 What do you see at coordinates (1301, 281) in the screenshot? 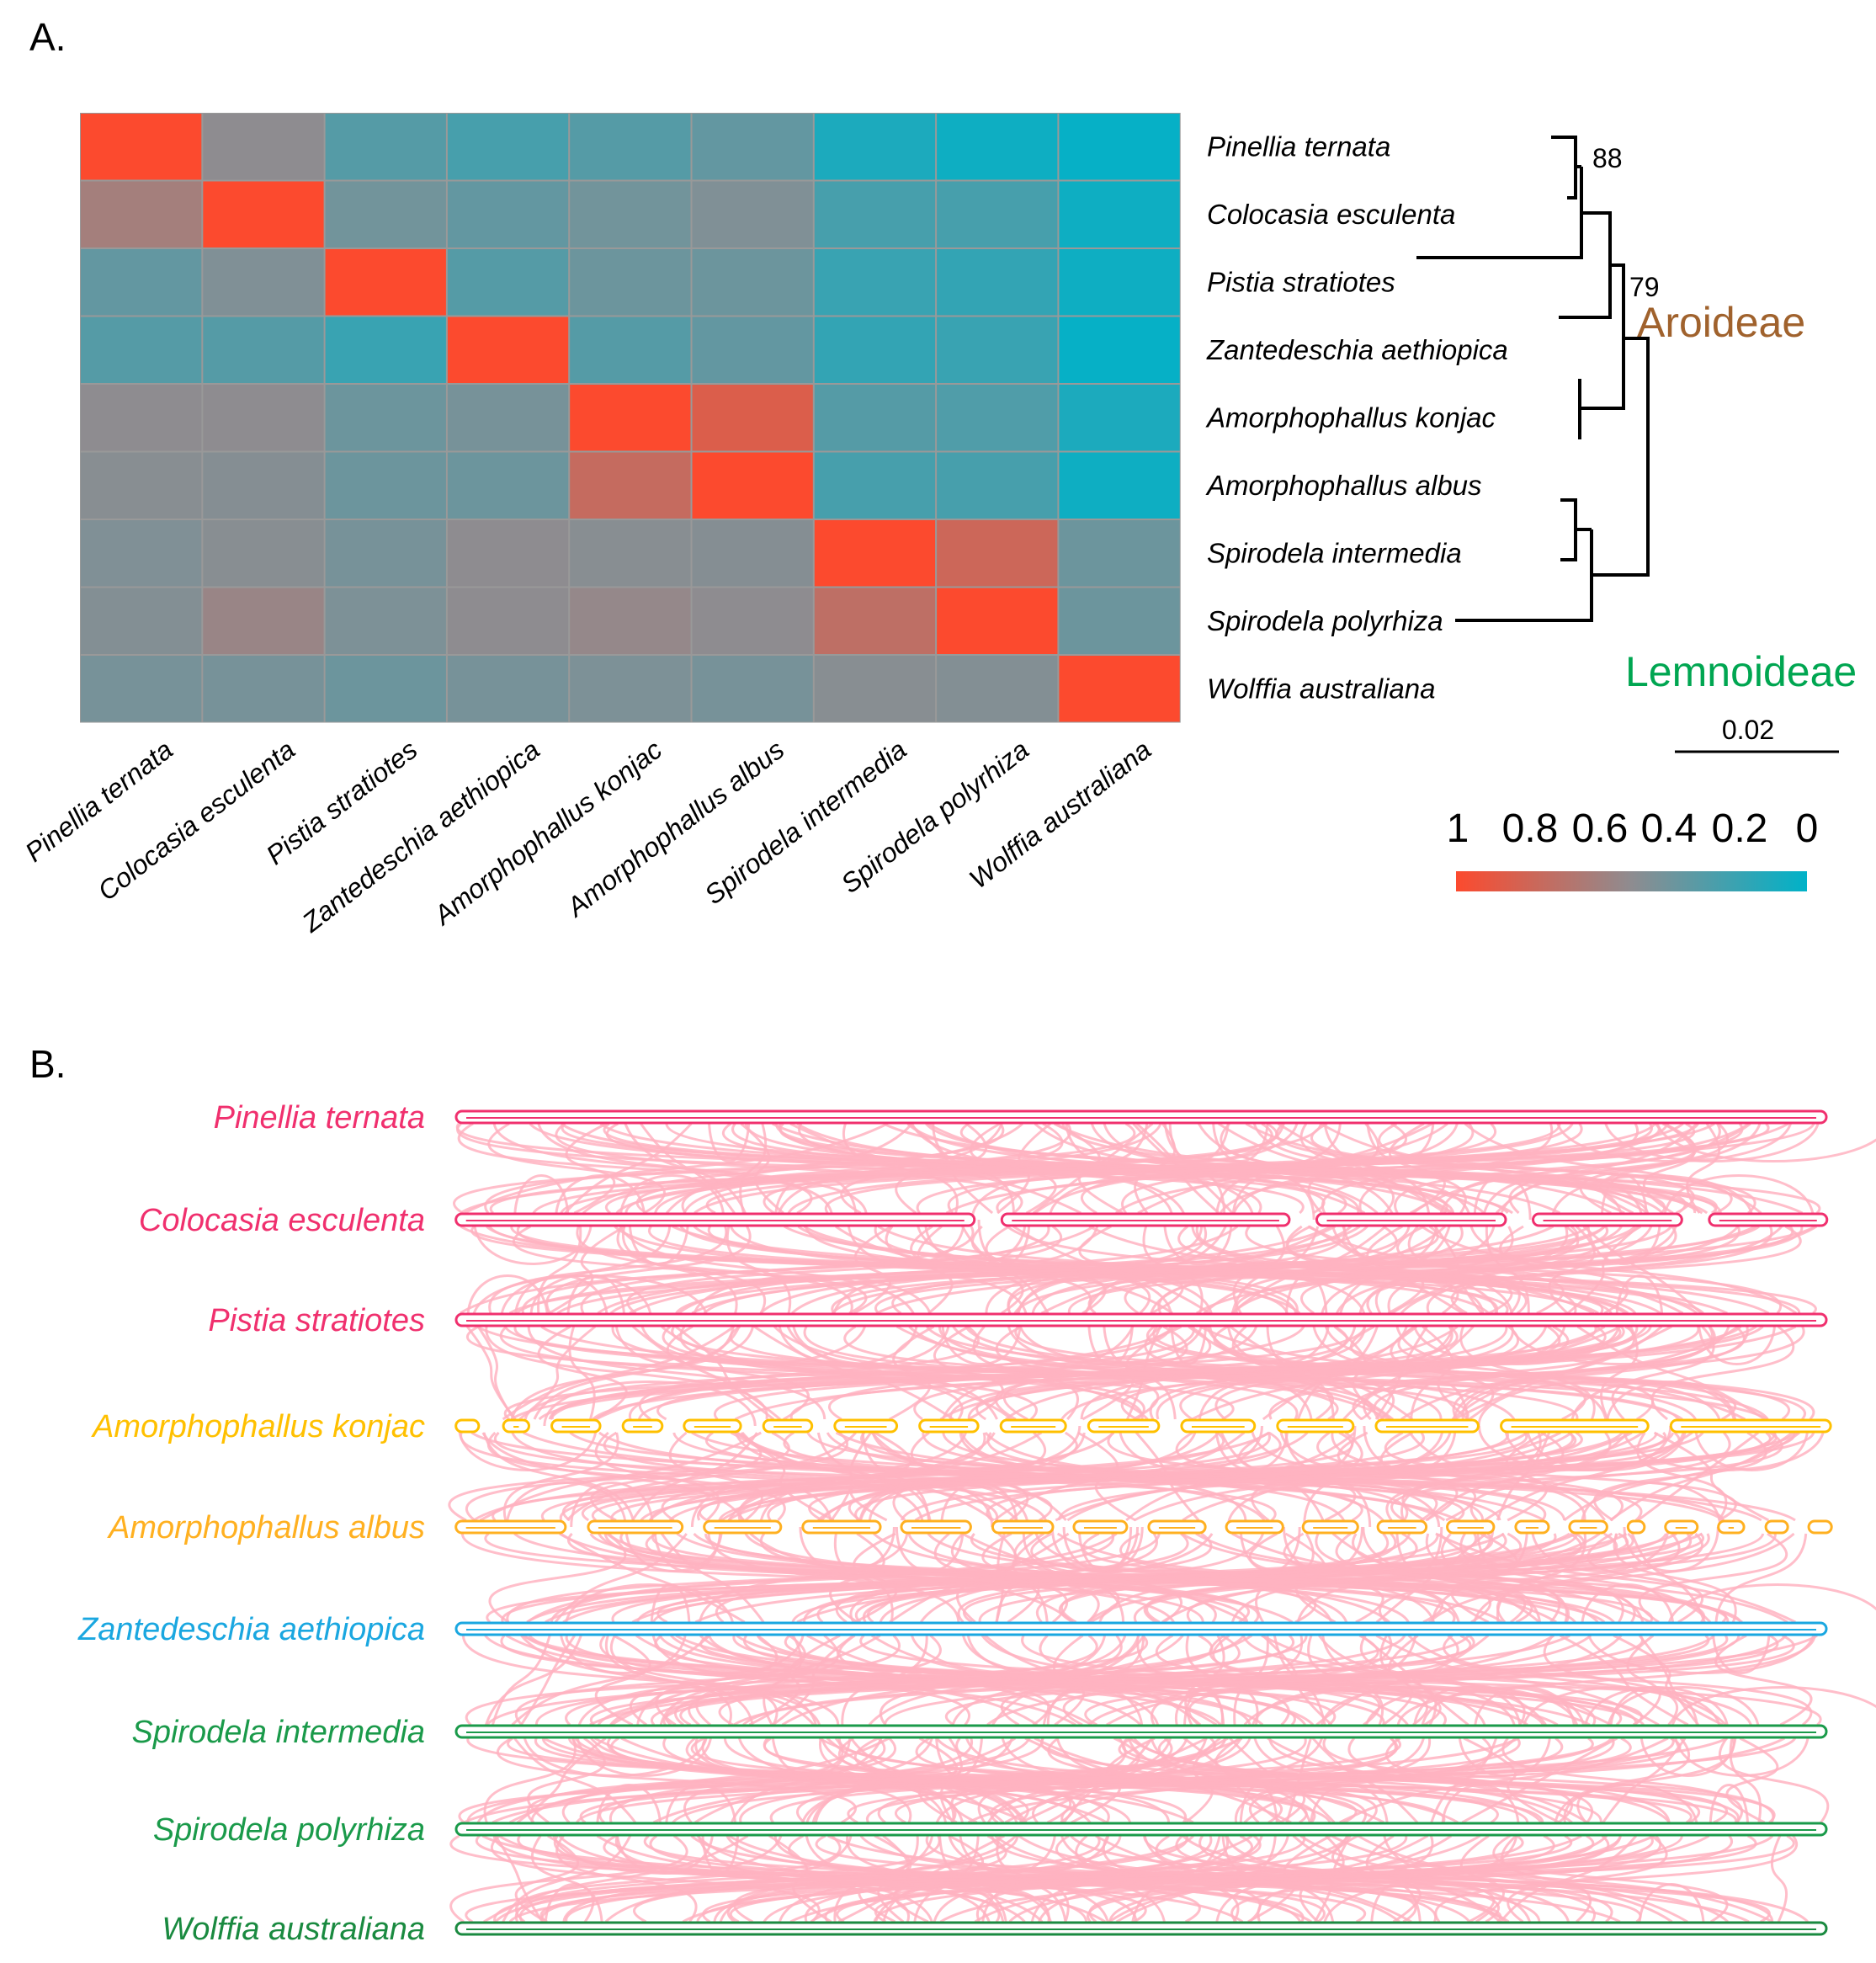
I see `row-label: Pistia stratiotes` at bounding box center [1301, 281].